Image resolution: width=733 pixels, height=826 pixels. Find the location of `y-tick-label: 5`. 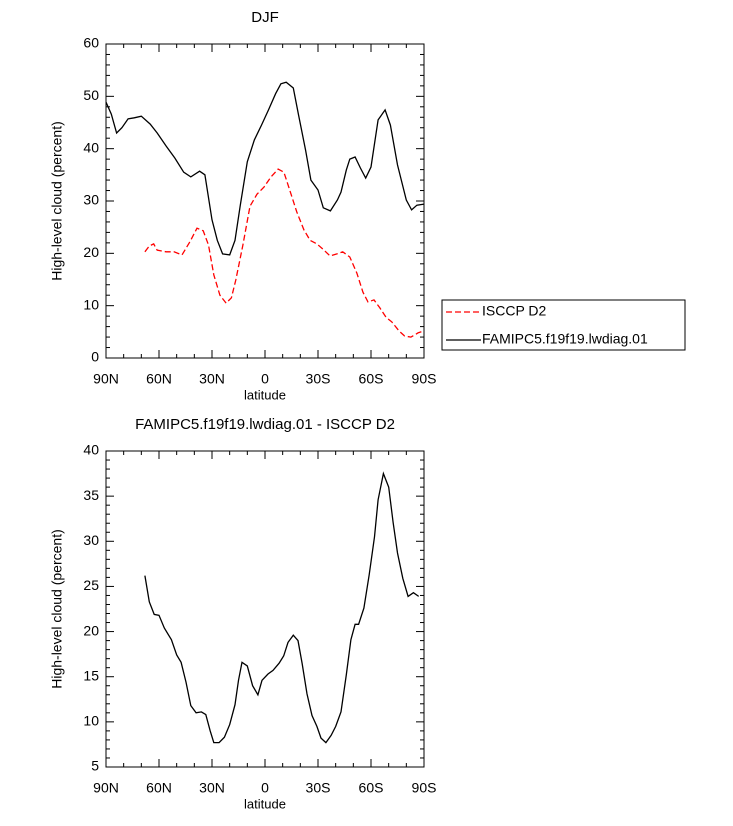

y-tick-label: 5 is located at coordinates (95, 766).